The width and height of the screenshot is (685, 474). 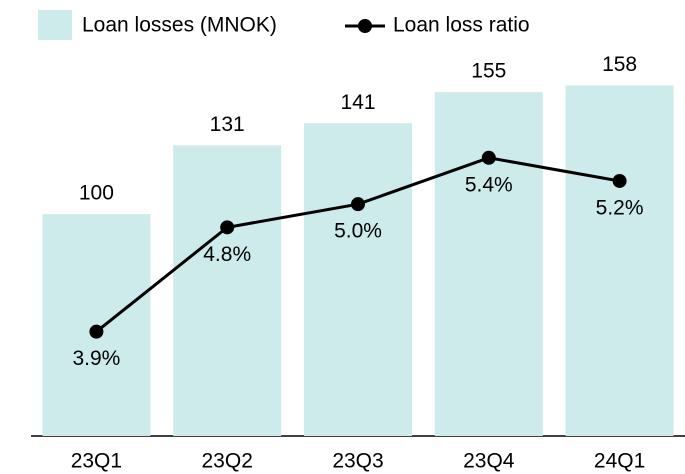 What do you see at coordinates (96, 461) in the screenshot?
I see `x-tick-label: 23Q1` at bounding box center [96, 461].